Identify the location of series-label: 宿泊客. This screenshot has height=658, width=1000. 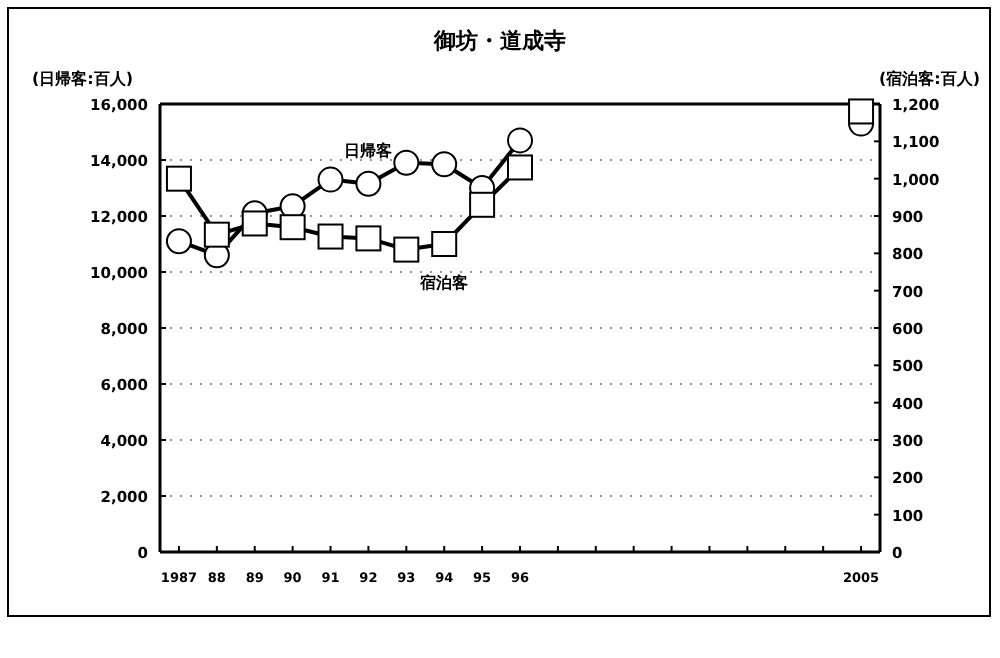
(443, 282).